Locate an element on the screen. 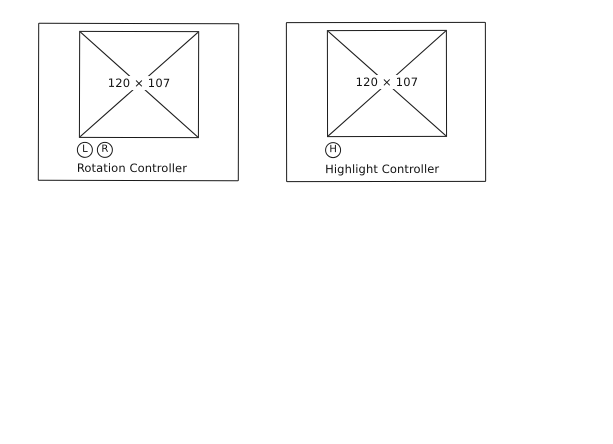 The height and width of the screenshot is (444, 613). highlight-controller-caption: Highlight Controller is located at coordinates (382, 169).